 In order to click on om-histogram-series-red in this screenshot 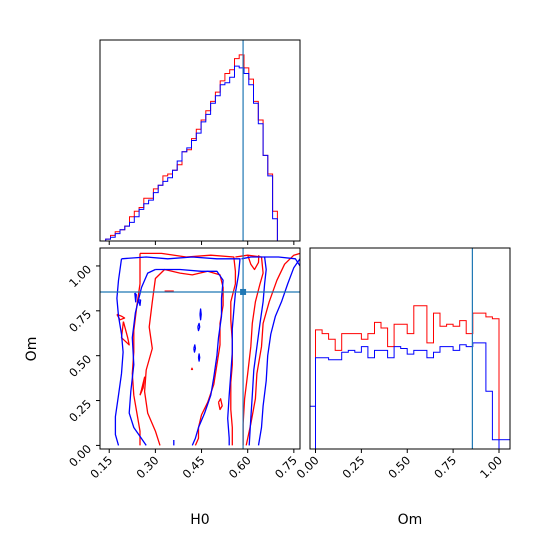, I will do `click(407, 377)`.